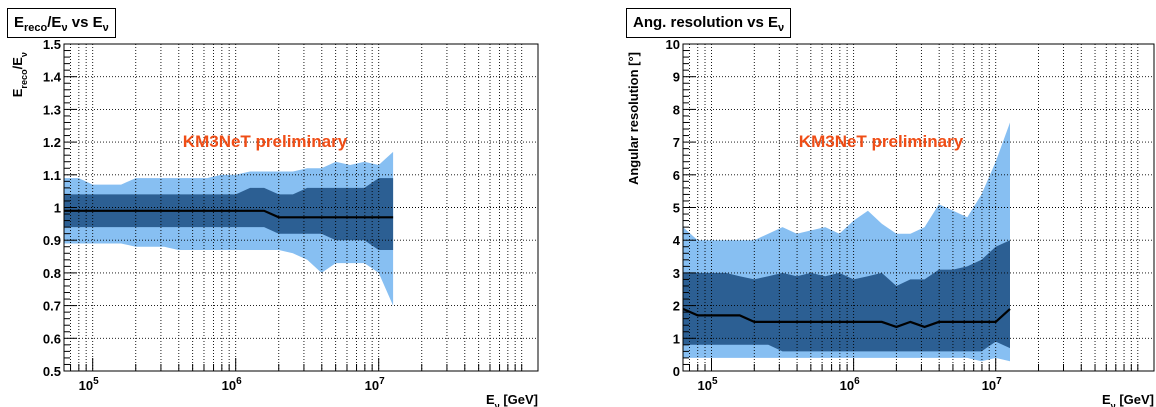 The height and width of the screenshot is (407, 1156). What do you see at coordinates (676, 175) in the screenshot?
I see `y-tick-label: 6` at bounding box center [676, 175].